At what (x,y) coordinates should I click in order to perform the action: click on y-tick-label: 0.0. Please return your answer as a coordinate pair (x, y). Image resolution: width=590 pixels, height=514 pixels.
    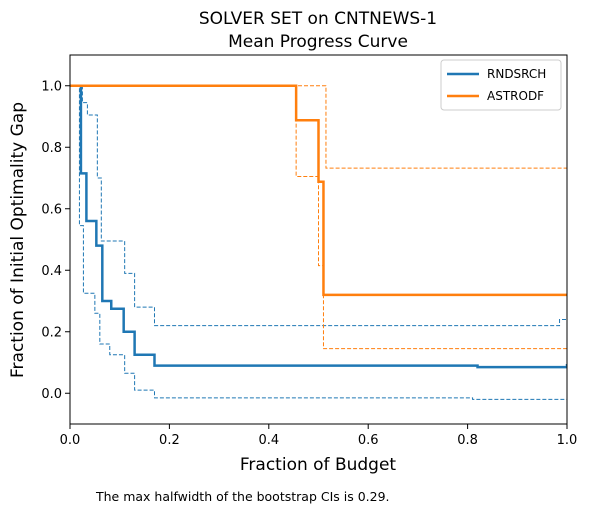
    Looking at the image, I should click on (51, 394).